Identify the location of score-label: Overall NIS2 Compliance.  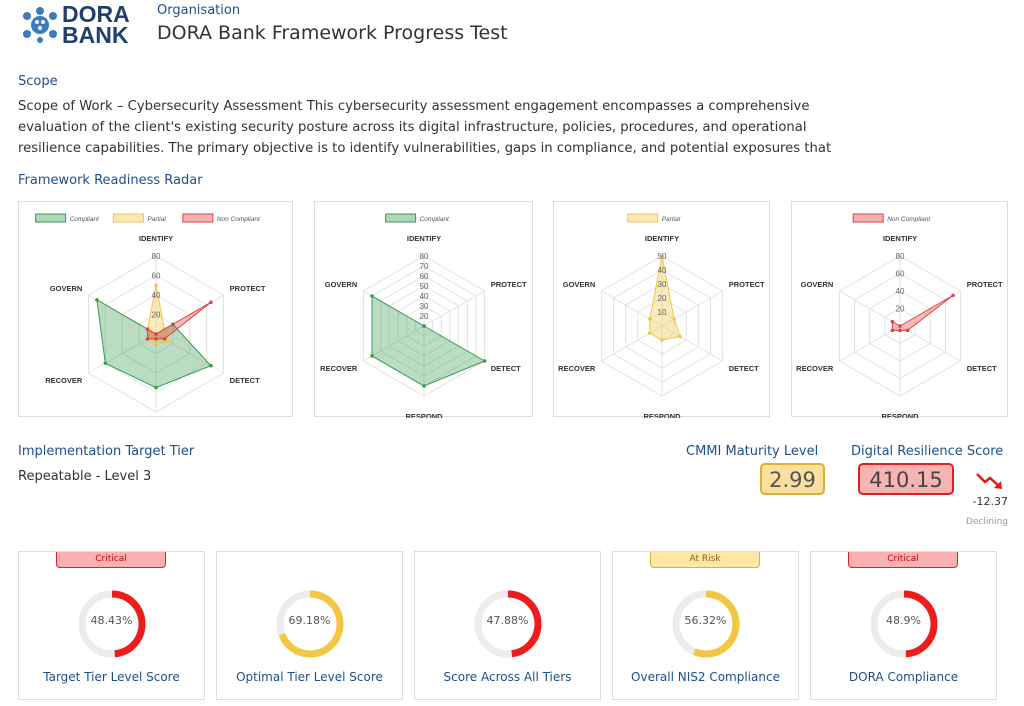
(705, 677).